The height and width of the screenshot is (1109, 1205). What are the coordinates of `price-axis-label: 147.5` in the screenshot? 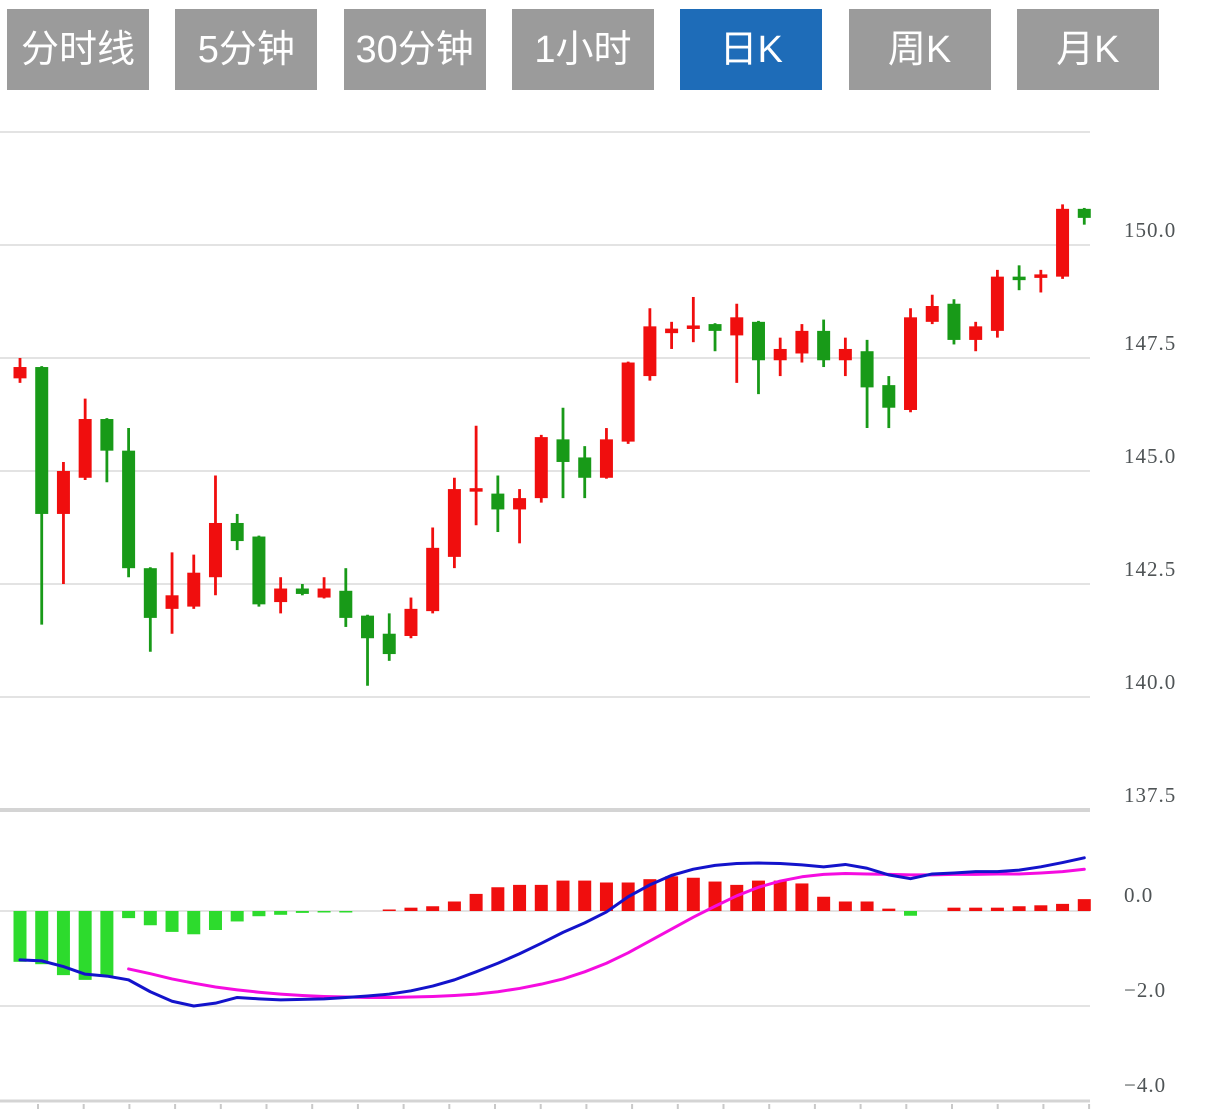 It's located at (1150, 343).